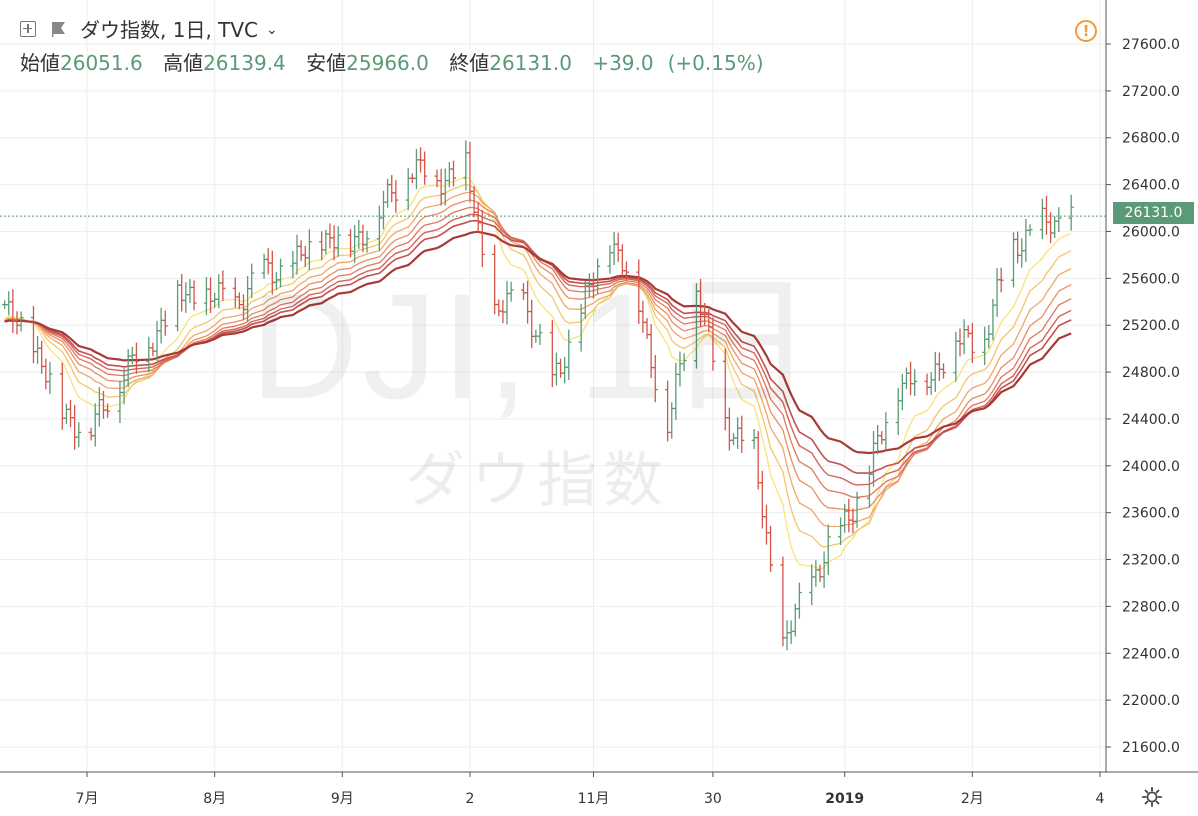  I want to click on y-tick-label: 24800.0, so click(1151, 373).